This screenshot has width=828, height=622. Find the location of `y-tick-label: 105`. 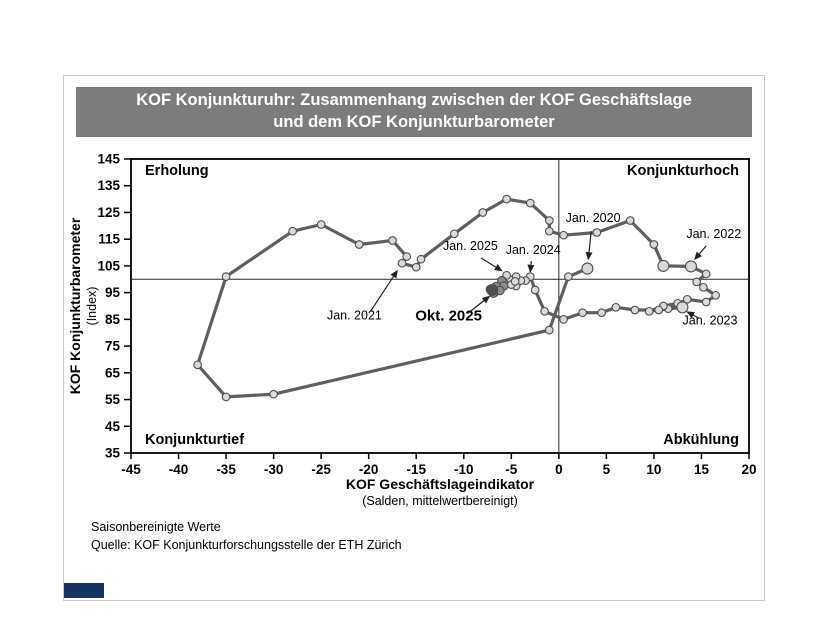

y-tick-label: 105 is located at coordinates (108, 265).